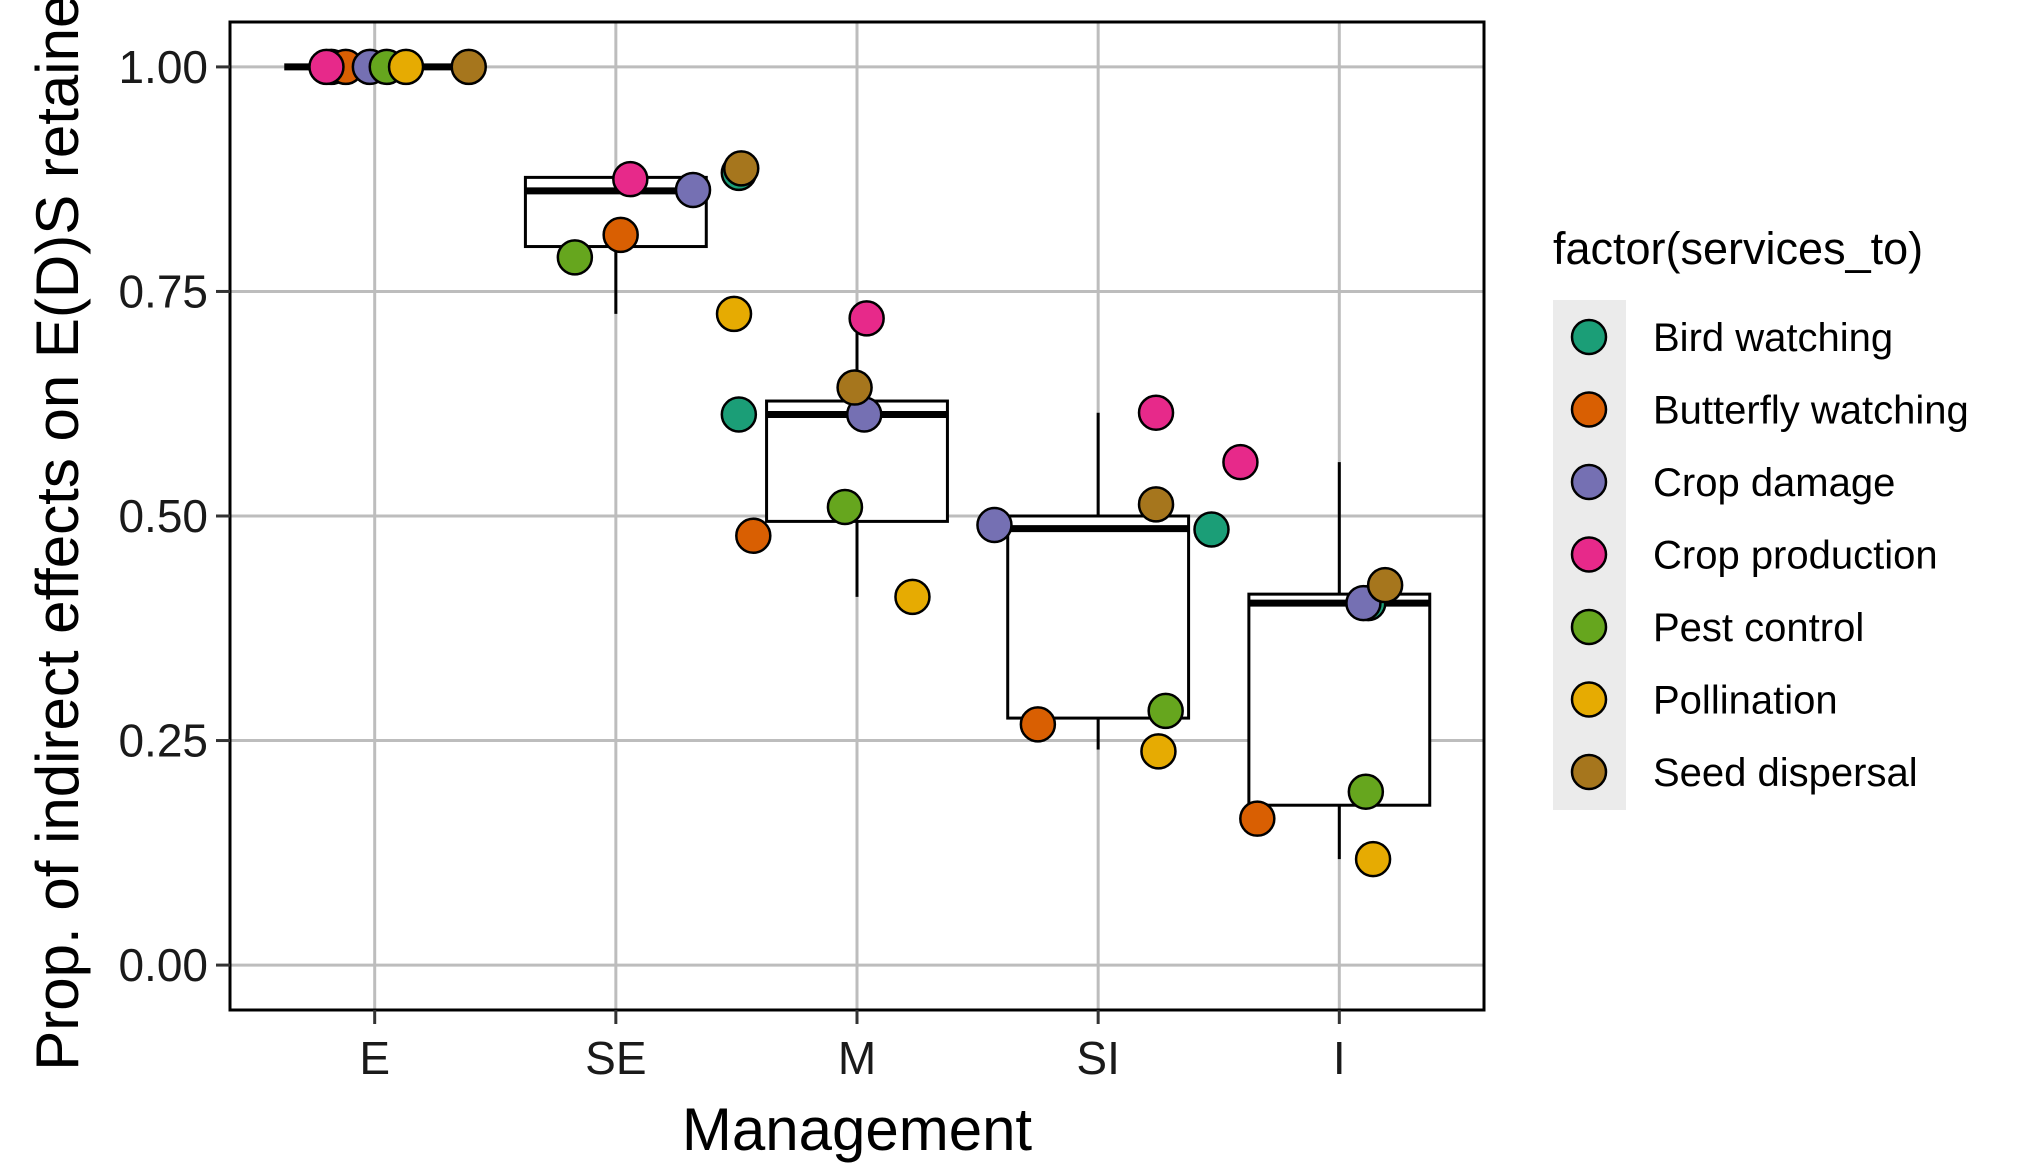 Image resolution: width=2041 pixels, height=1174 pixels. What do you see at coordinates (1339, 1058) in the screenshot?
I see `x-tick-label: I` at bounding box center [1339, 1058].